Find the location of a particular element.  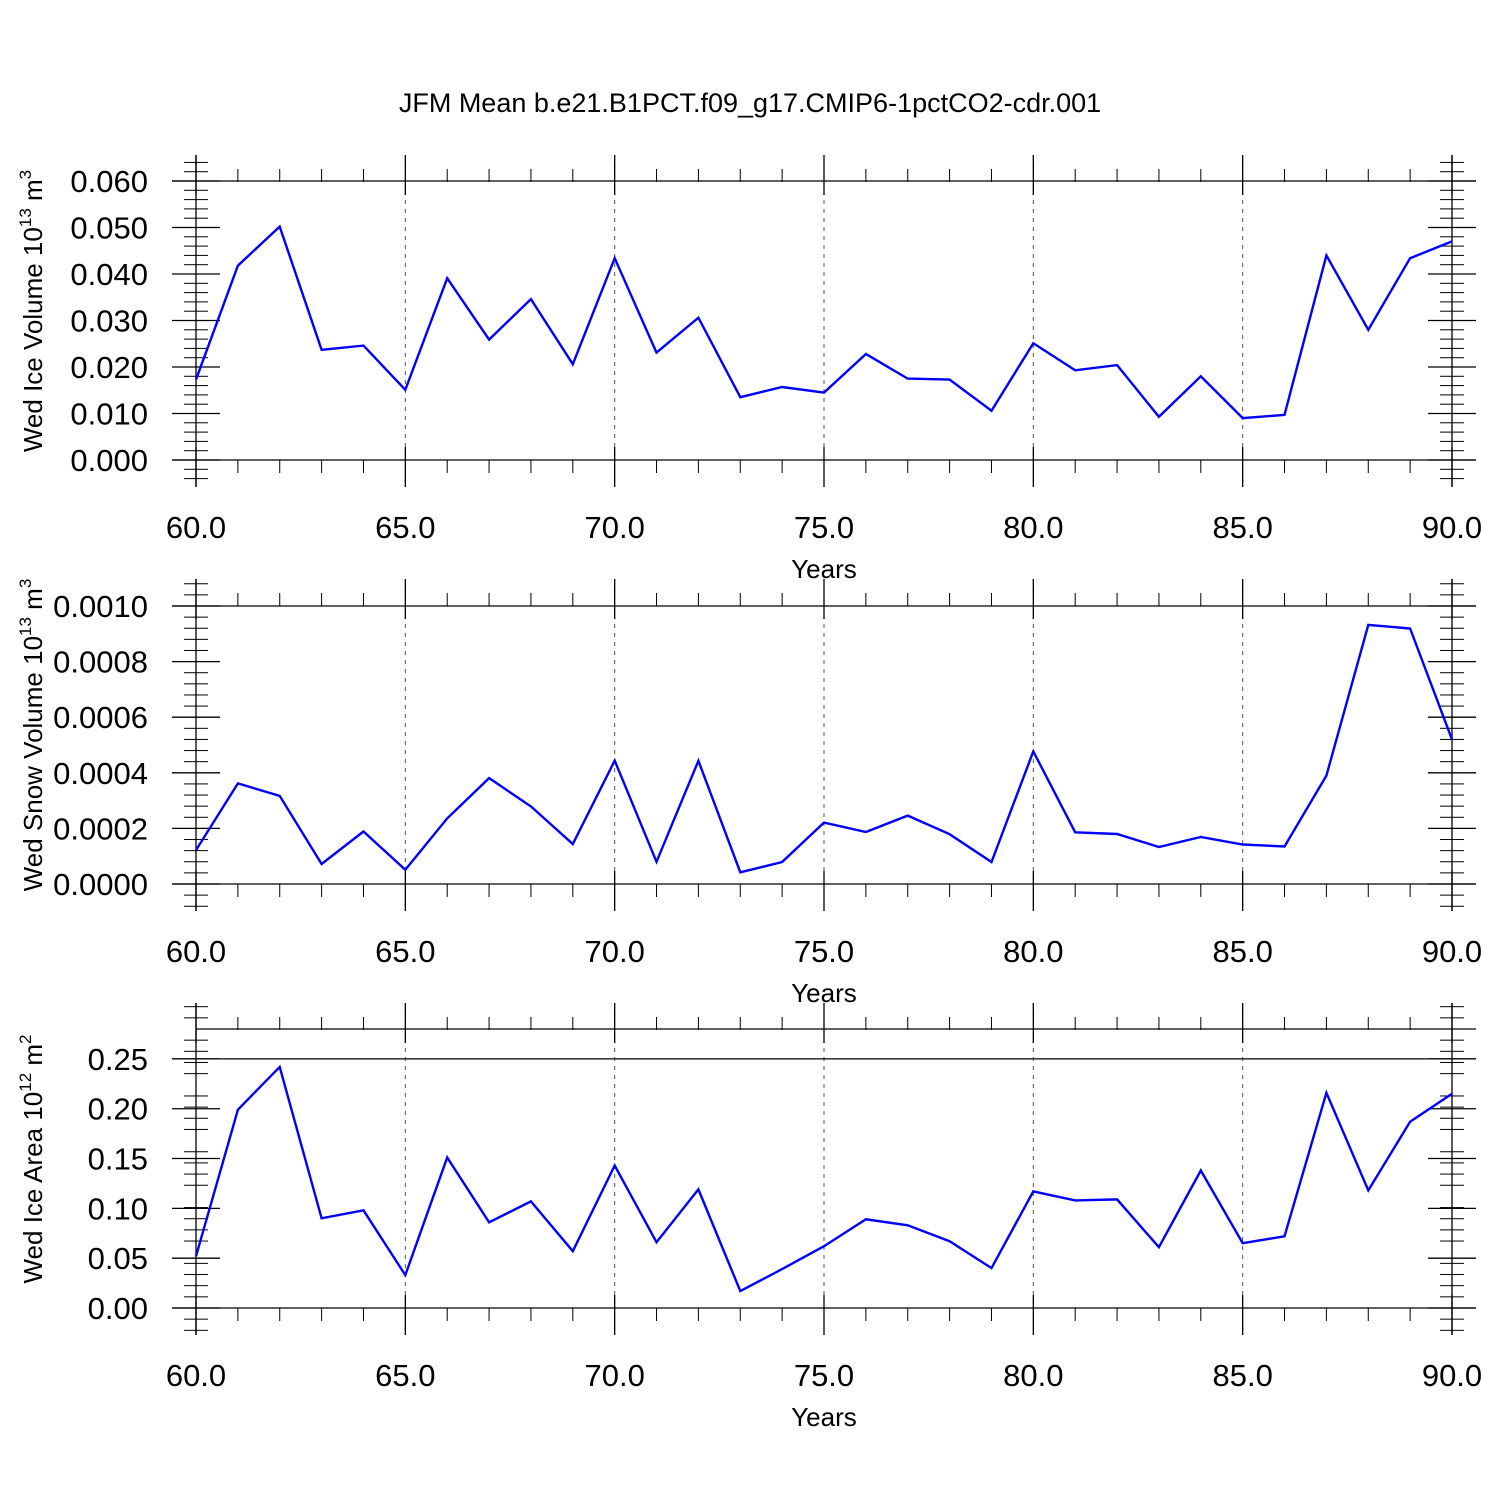

y-tick-label: 0.0008 is located at coordinates (100, 662).